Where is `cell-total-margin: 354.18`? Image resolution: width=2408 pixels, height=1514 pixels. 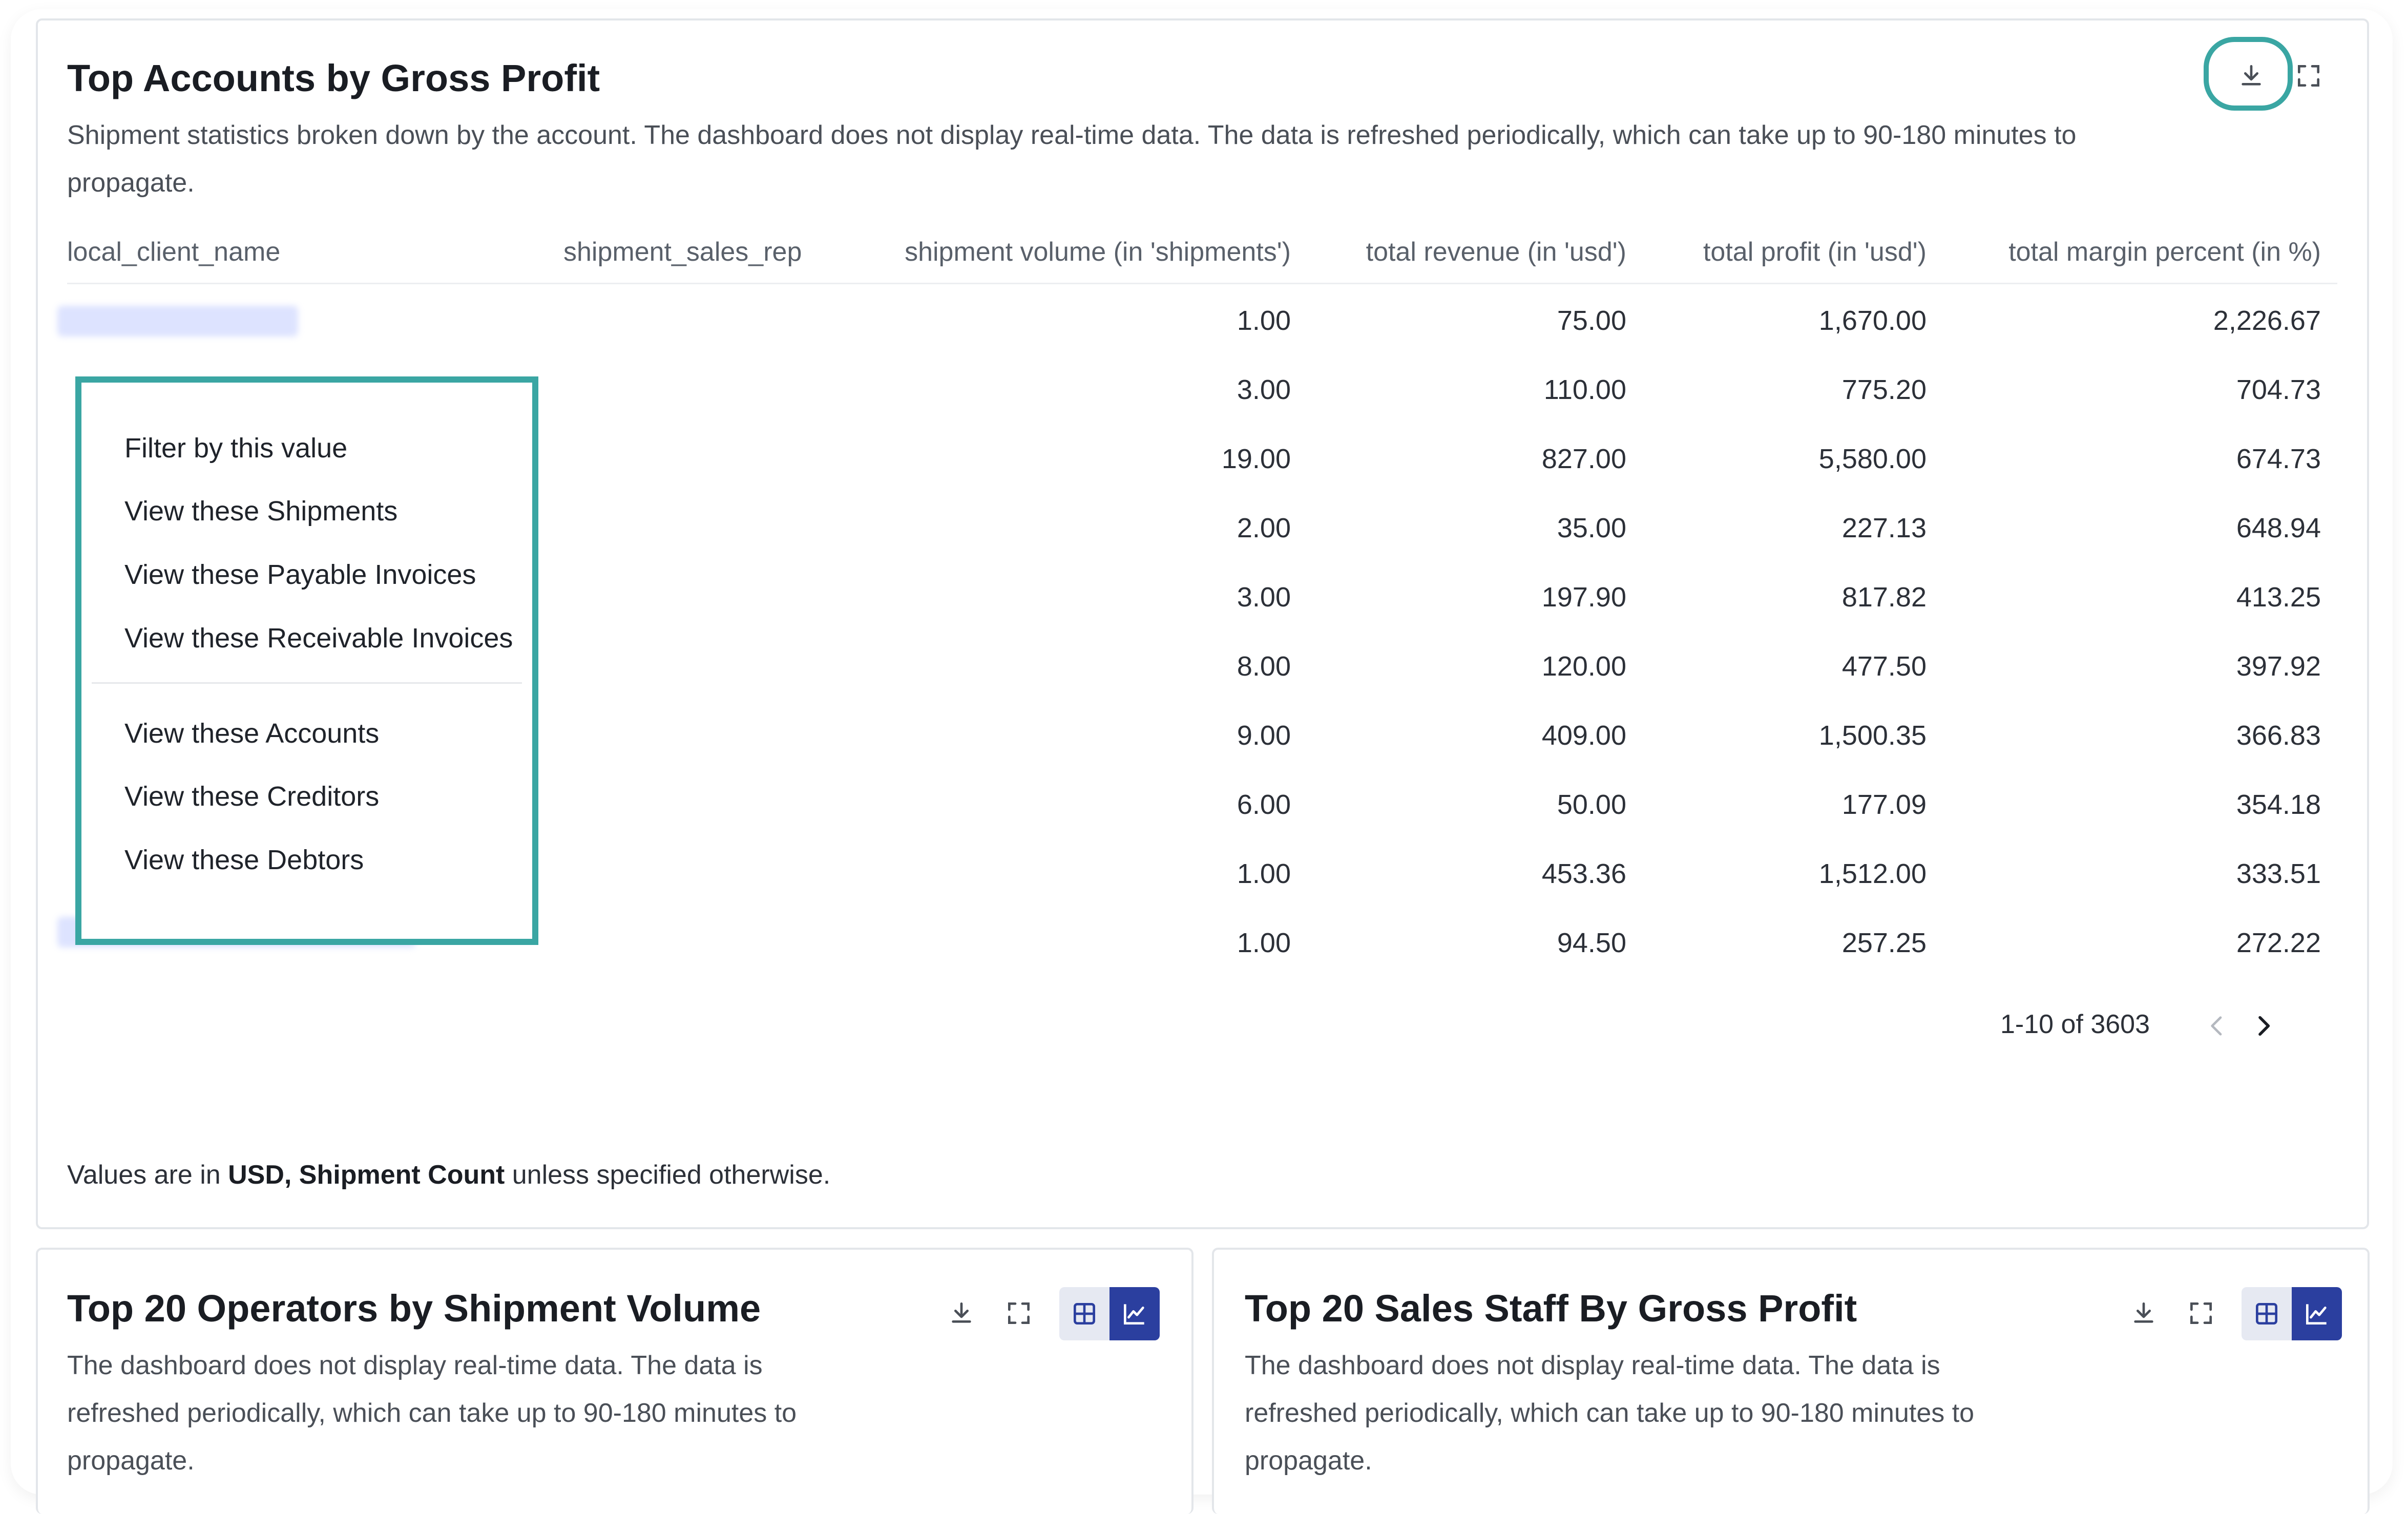 cell-total-margin: 354.18 is located at coordinates (2278, 805).